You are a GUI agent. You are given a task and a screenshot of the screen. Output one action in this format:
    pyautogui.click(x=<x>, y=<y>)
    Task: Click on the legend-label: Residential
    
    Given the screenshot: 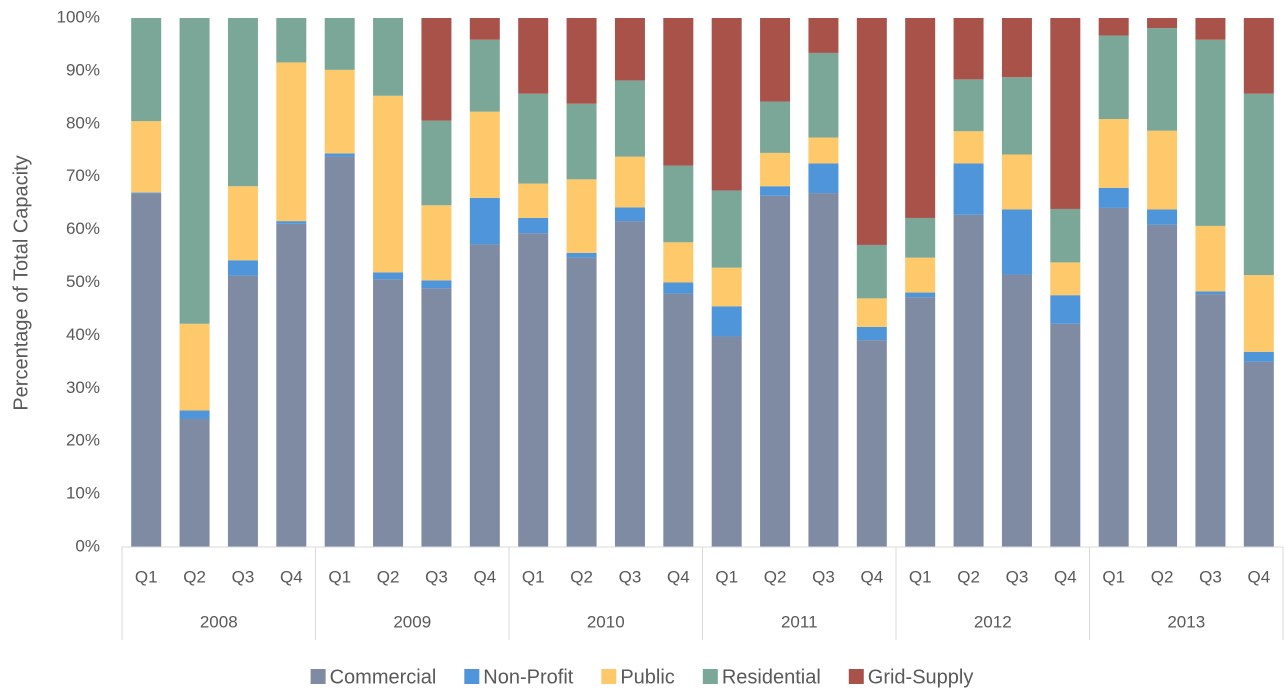 What is the action you would take?
    pyautogui.click(x=771, y=677)
    